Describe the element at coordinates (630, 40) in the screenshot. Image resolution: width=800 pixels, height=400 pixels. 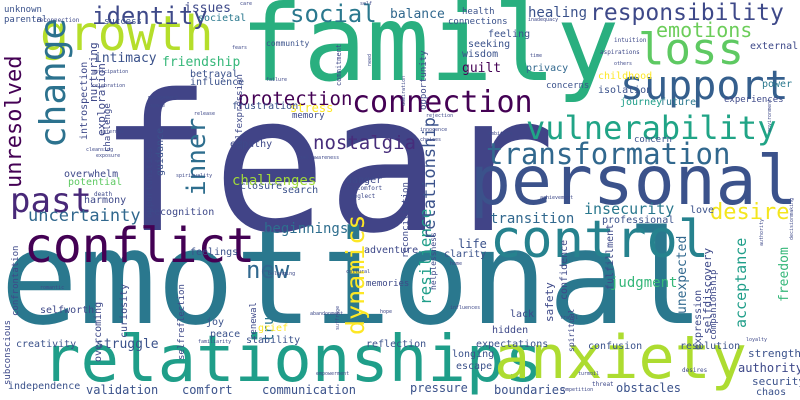
I see `word-intuition: intuition` at that location.